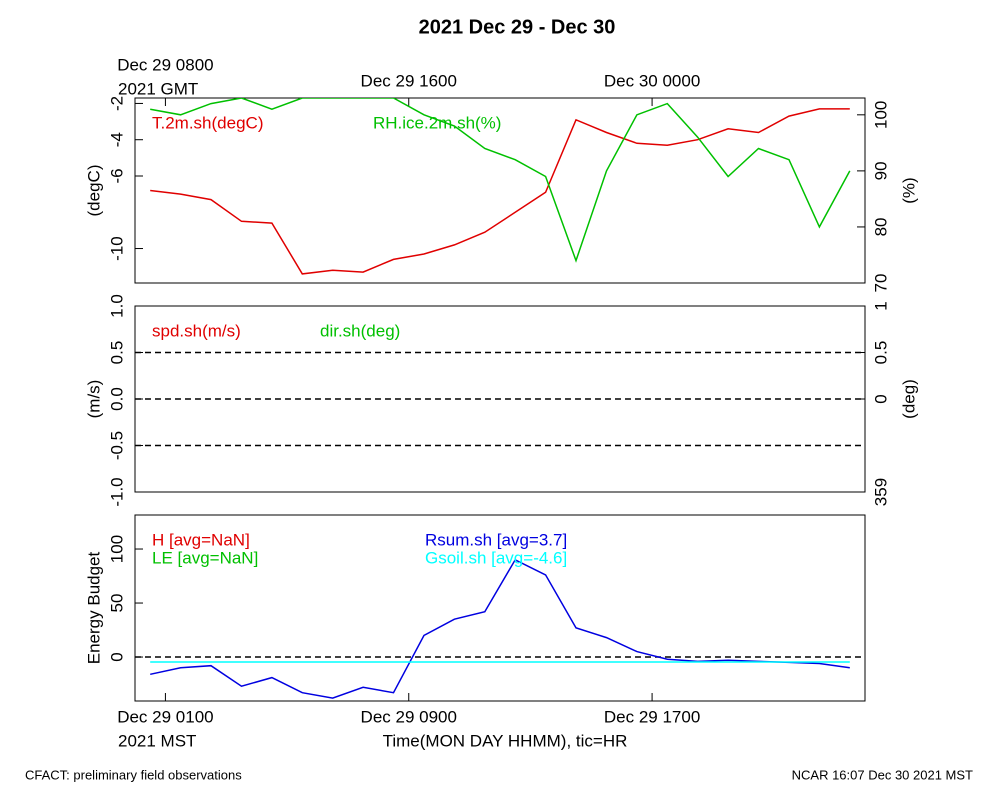 The width and height of the screenshot is (1000, 800). I want to click on legend-entry: Gsoil.sh [avg=-4.6], so click(496, 557).